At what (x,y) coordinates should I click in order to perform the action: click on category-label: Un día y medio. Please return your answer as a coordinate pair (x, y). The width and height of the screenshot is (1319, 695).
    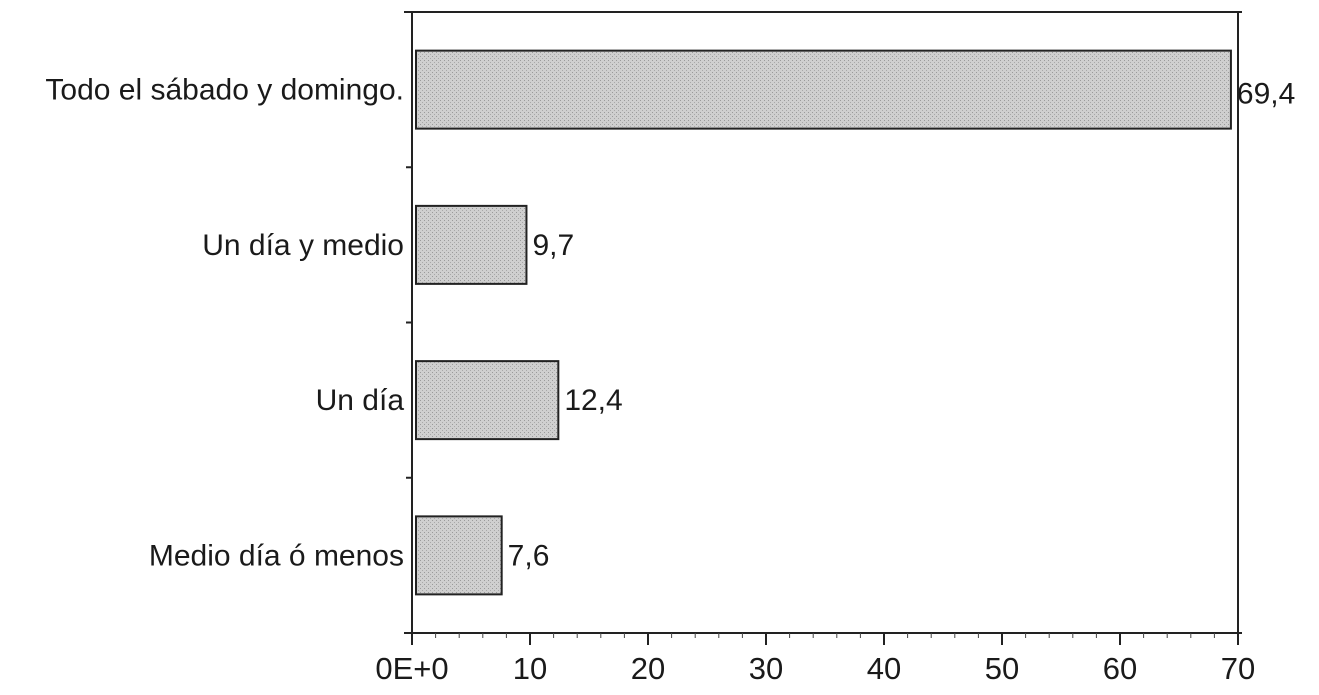
    Looking at the image, I should click on (303, 245).